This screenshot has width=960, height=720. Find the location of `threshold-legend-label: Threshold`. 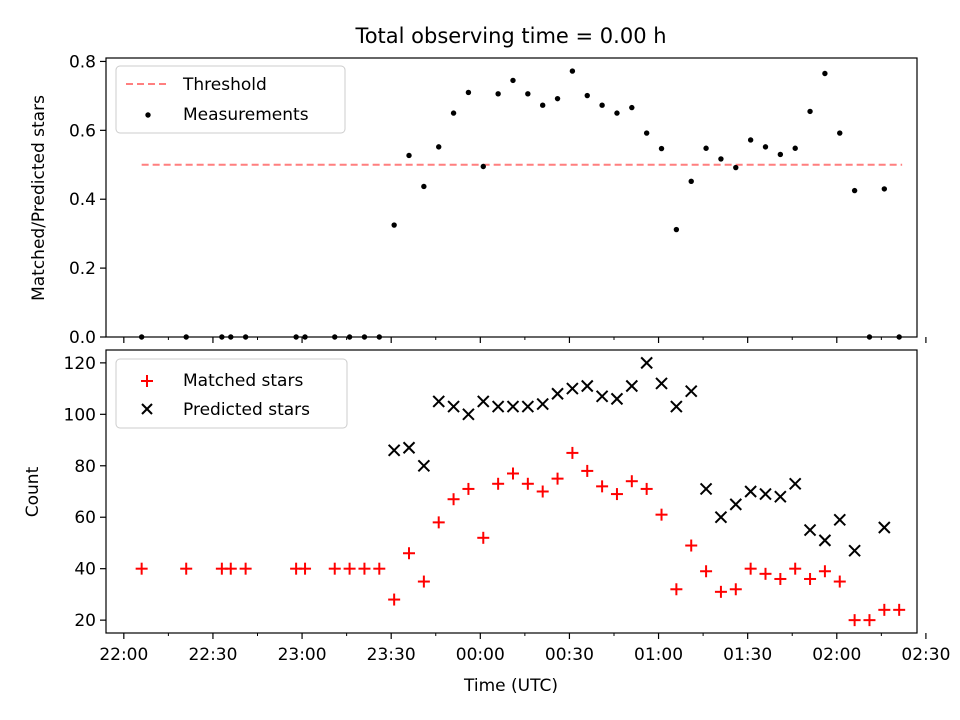

threshold-legend-label: Threshold is located at coordinates (224, 85).